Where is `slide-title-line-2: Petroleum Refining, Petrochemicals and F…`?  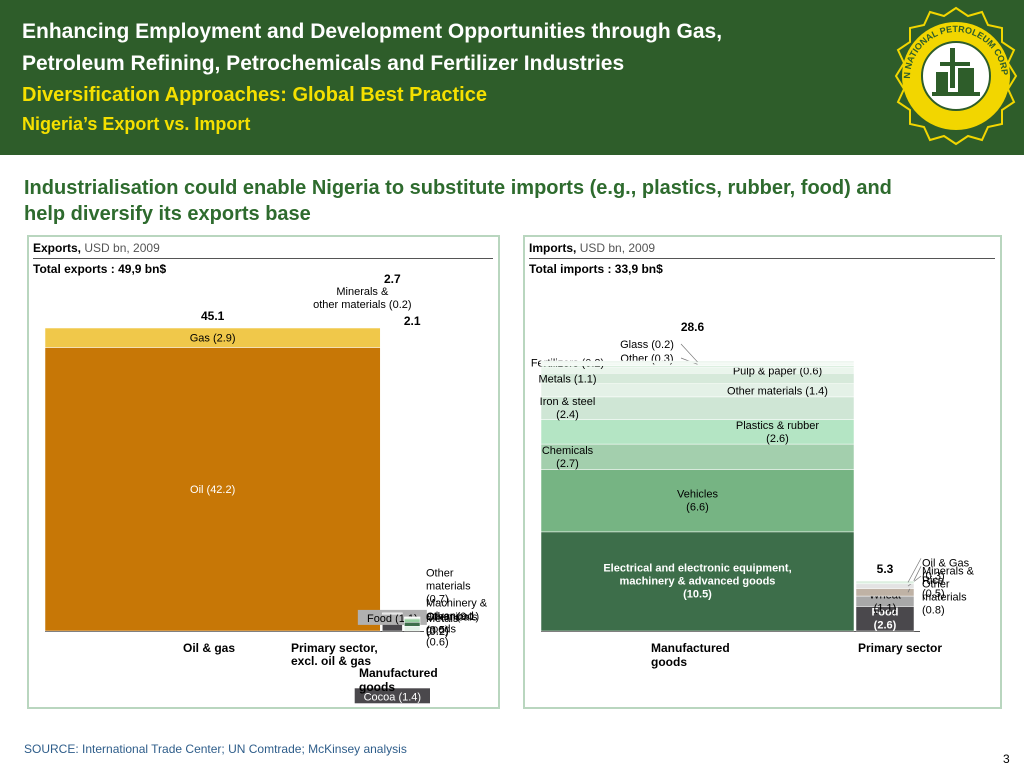
slide-title-line-2: Petroleum Refining, Petrochemicals and F… is located at coordinates (323, 63).